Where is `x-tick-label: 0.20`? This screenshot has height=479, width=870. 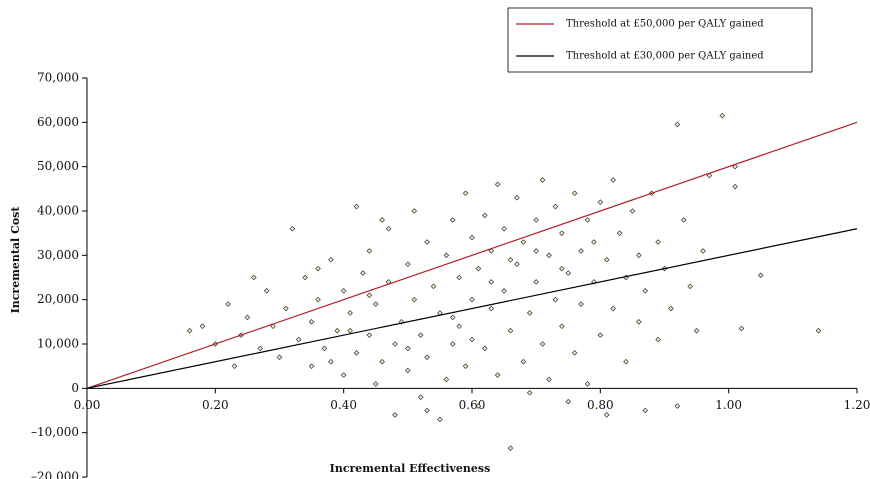
x-tick-label: 0.20 is located at coordinates (215, 405).